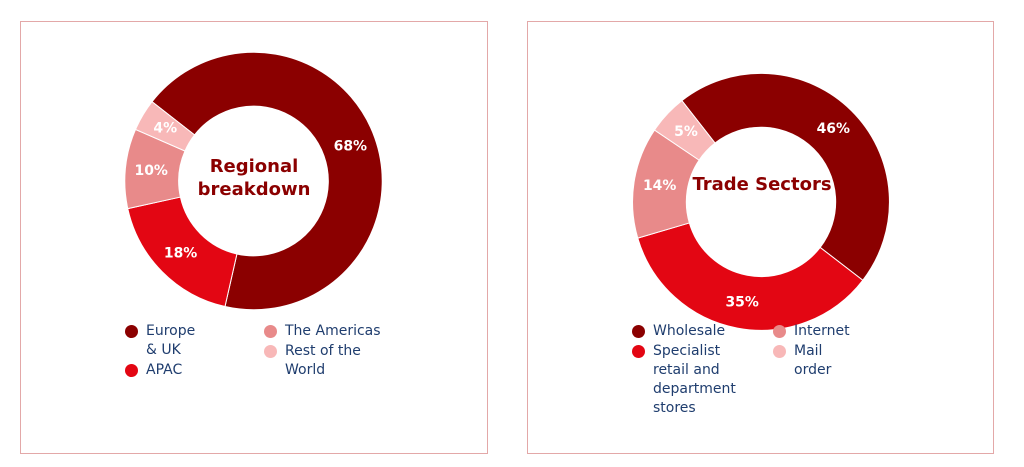 The height and width of the screenshot is (467, 1024). I want to click on legend-item-wholesale: Wholesale, so click(687, 331).